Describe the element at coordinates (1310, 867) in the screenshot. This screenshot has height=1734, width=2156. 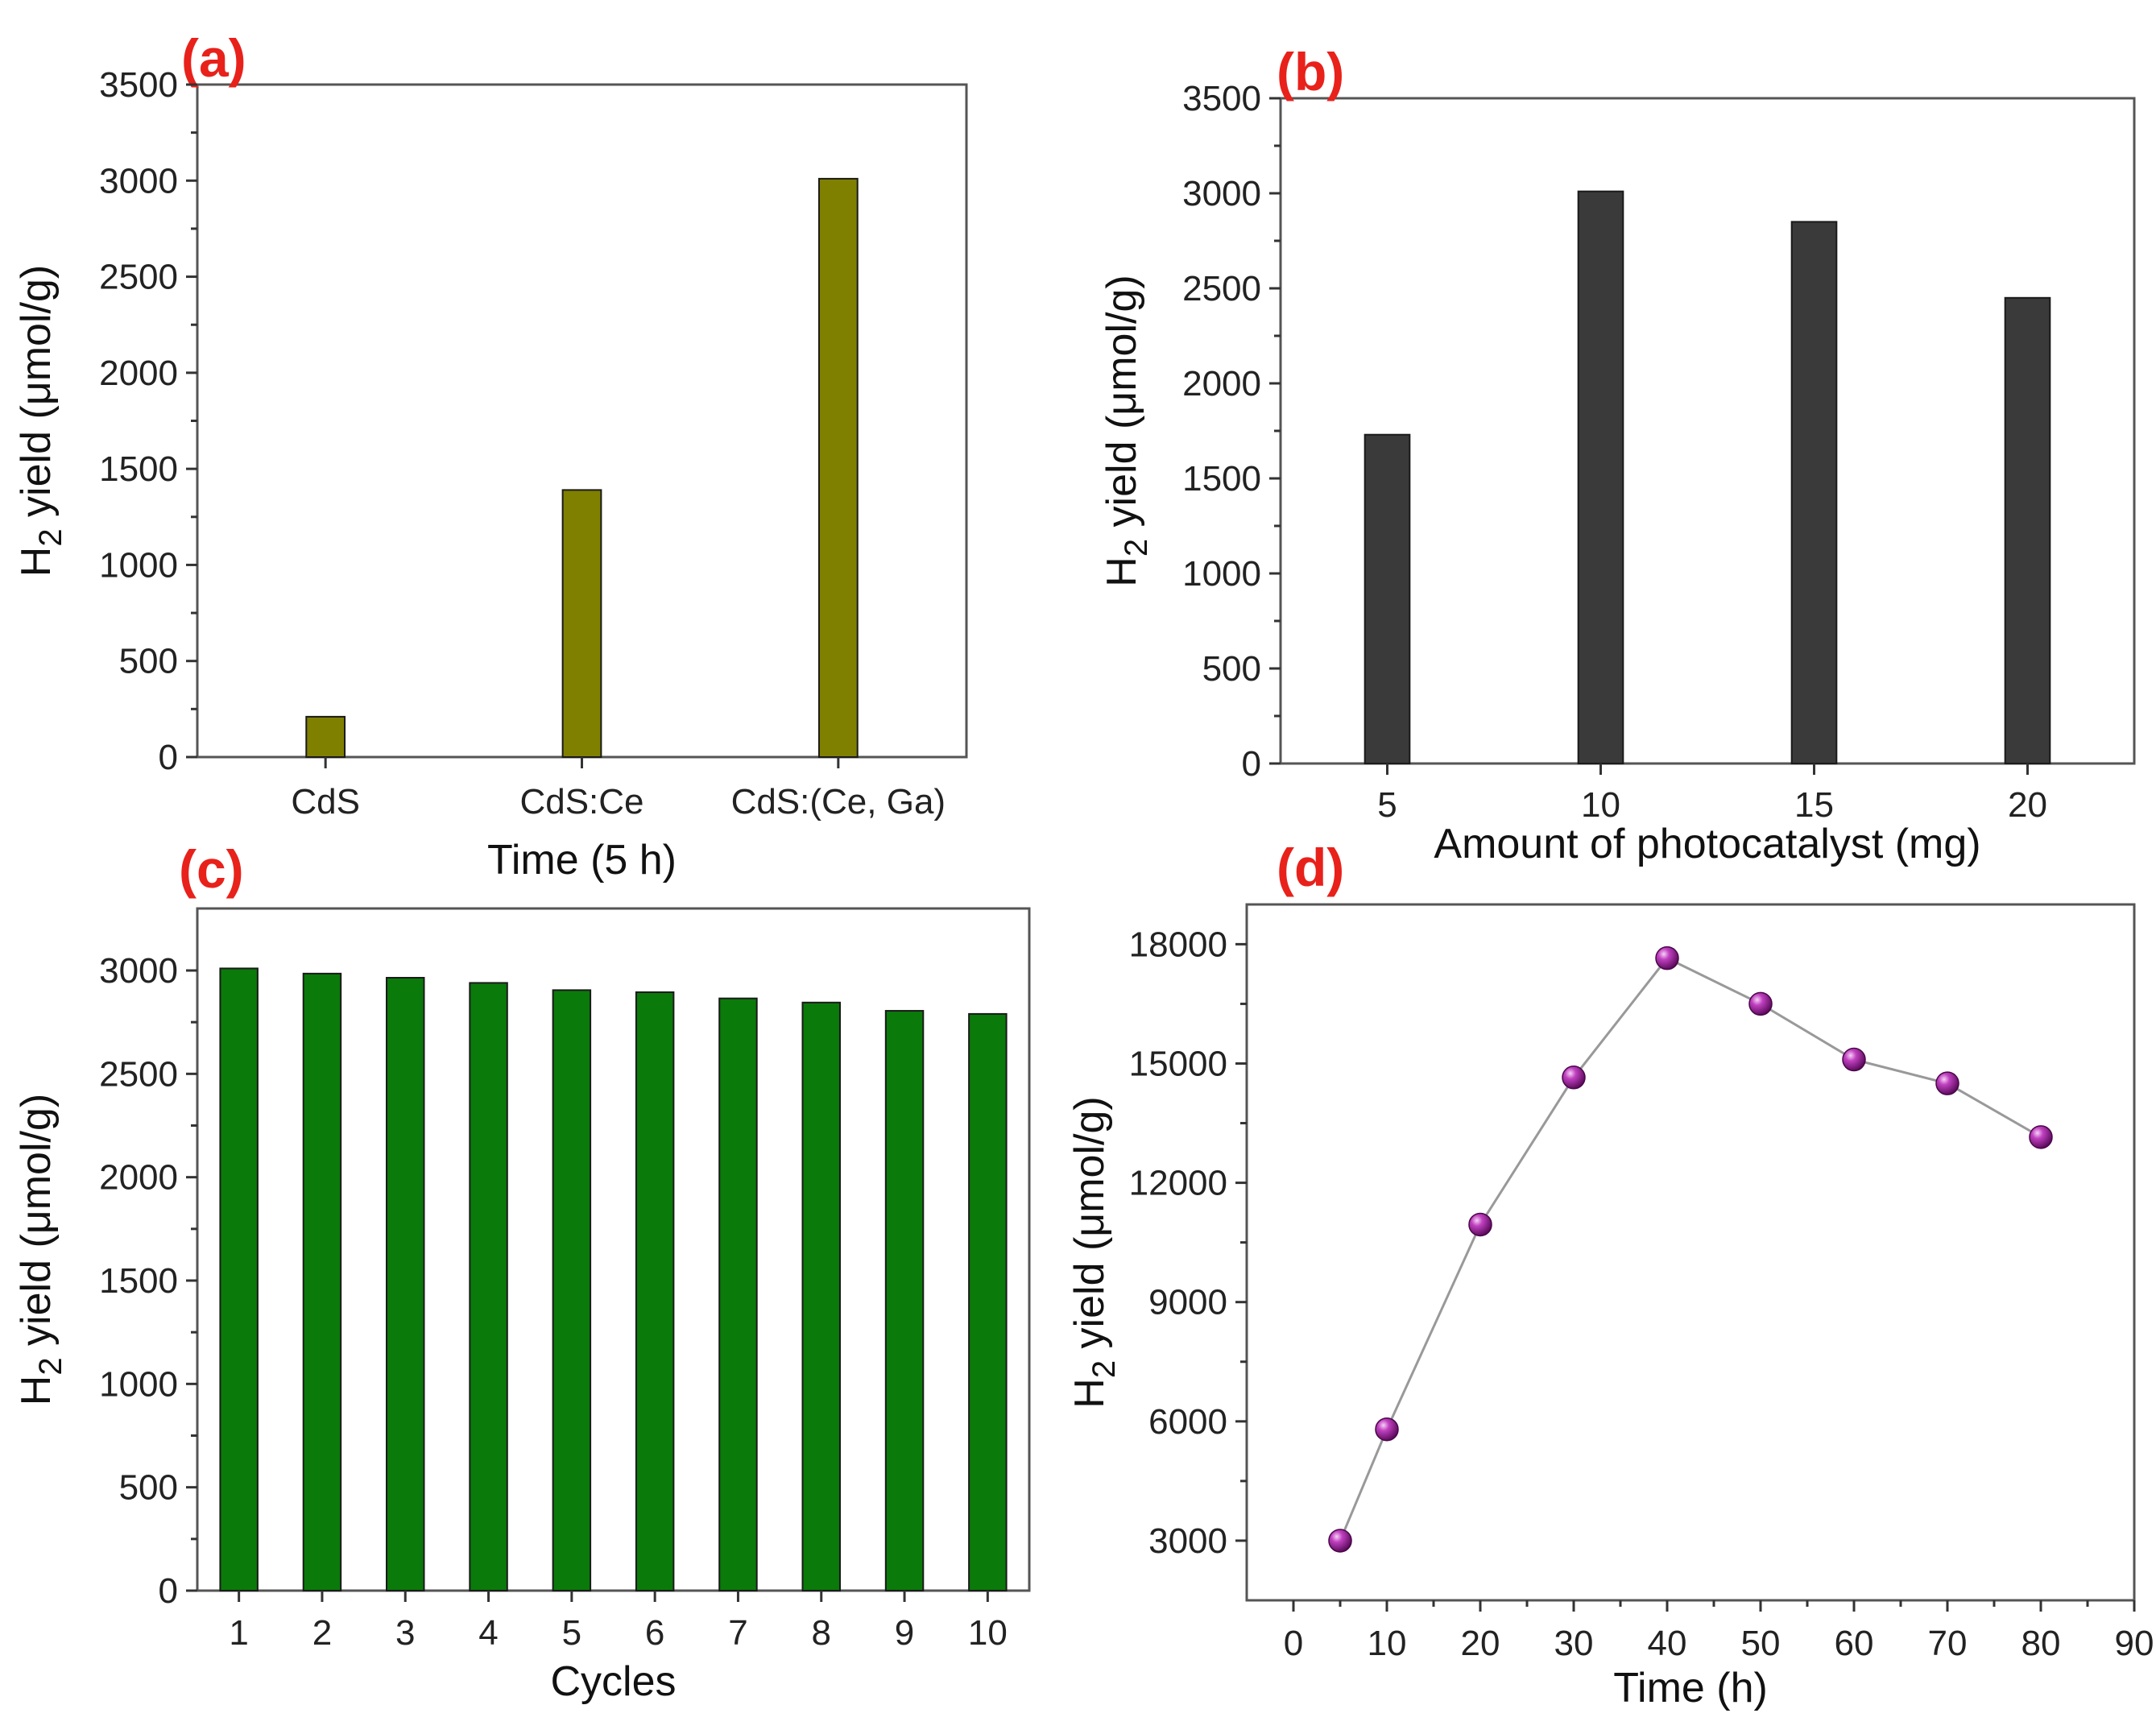
I see `panel-label: (d)` at that location.